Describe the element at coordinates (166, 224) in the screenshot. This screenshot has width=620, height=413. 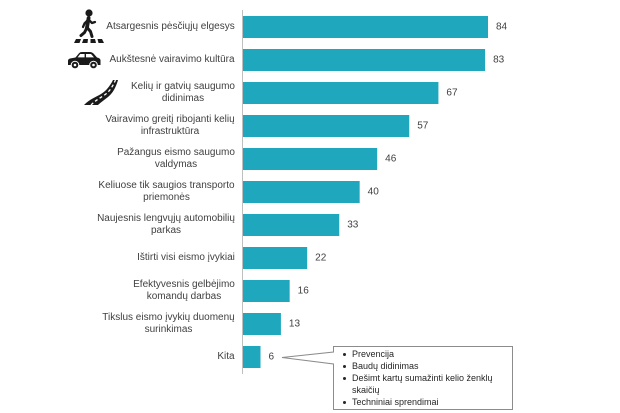
I see `category-label: Naujesnis lengvųjų automobilių parkas` at that location.